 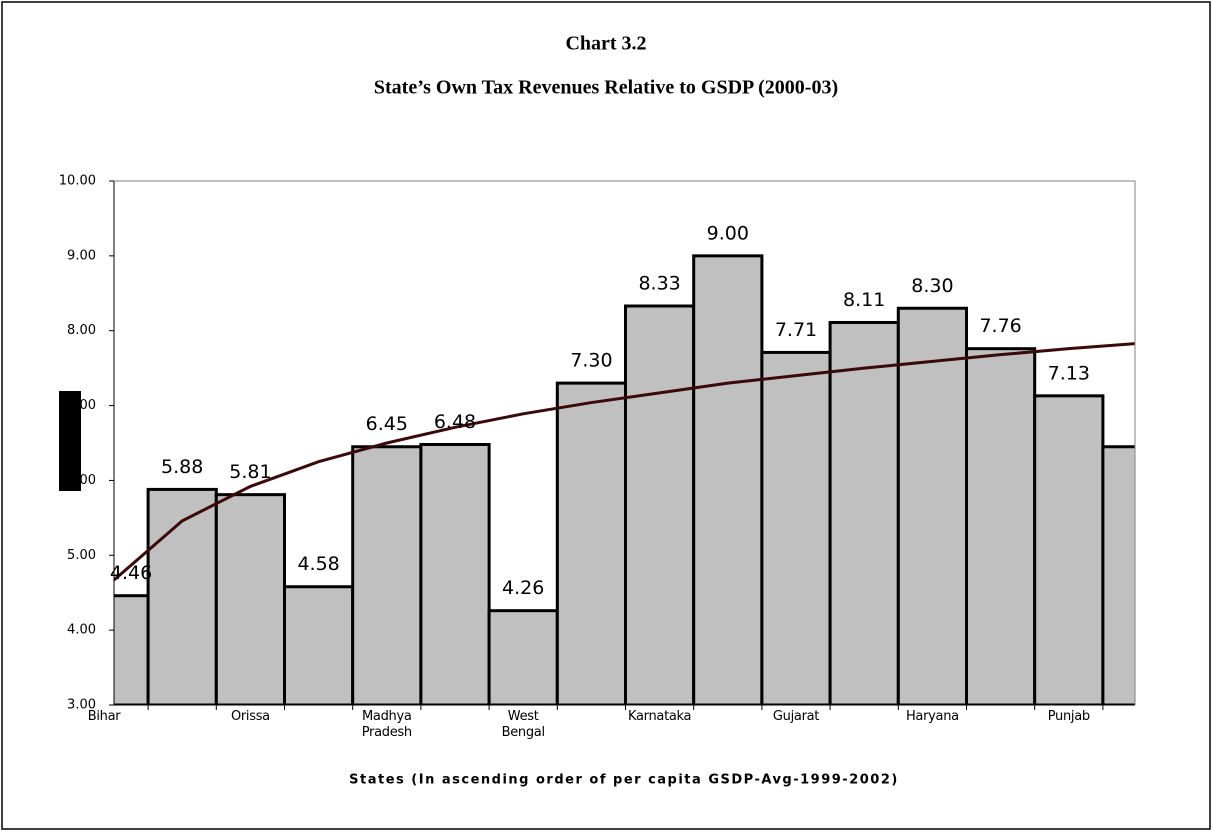 What do you see at coordinates (523, 588) in the screenshot?
I see `data-label: 4.26` at bounding box center [523, 588].